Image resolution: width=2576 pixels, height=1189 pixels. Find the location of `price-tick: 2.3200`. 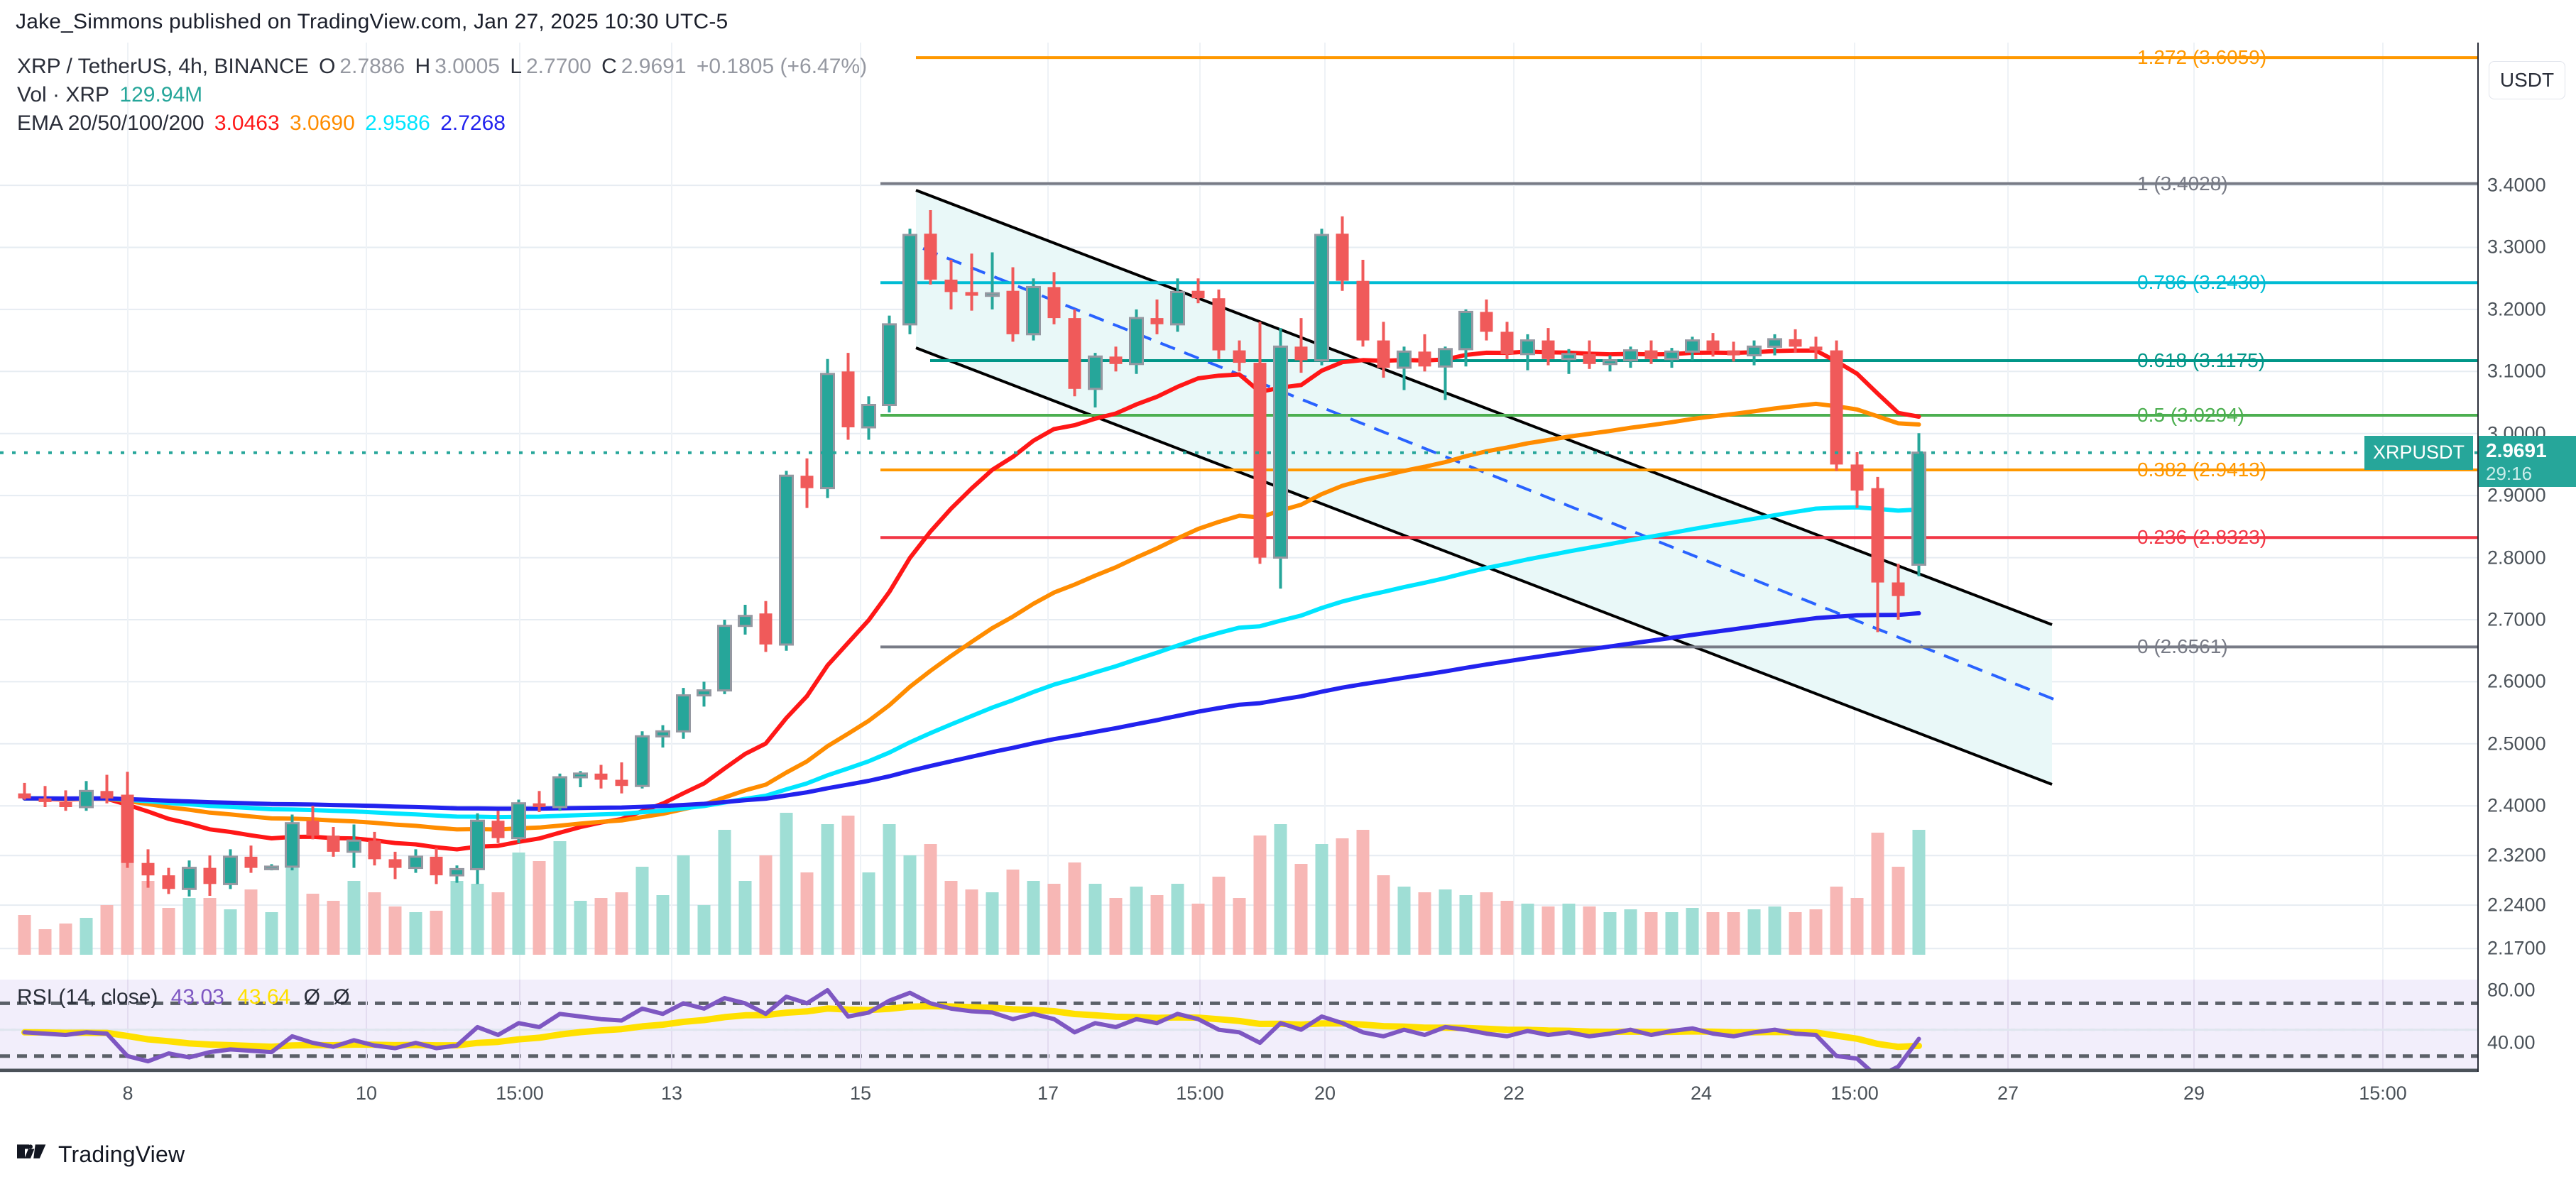

price-tick: 2.3200 is located at coordinates (2516, 855).